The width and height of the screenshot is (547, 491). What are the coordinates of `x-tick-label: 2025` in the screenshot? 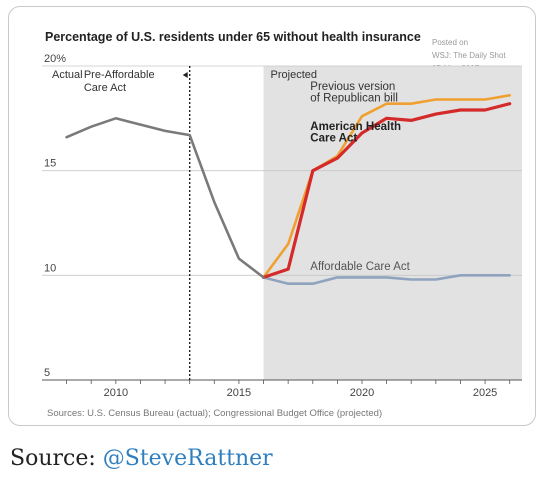 It's located at (485, 393).